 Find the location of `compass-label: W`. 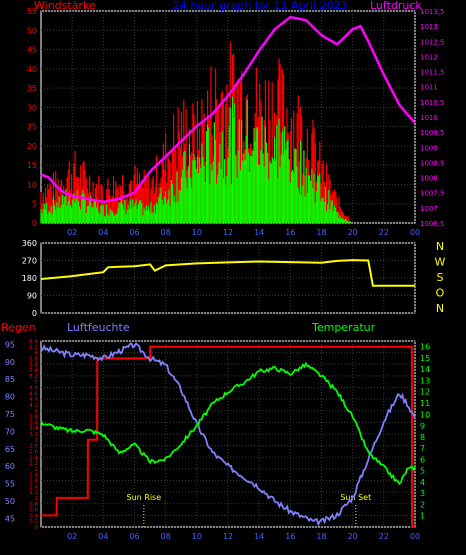

compass-label: W is located at coordinates (440, 262).